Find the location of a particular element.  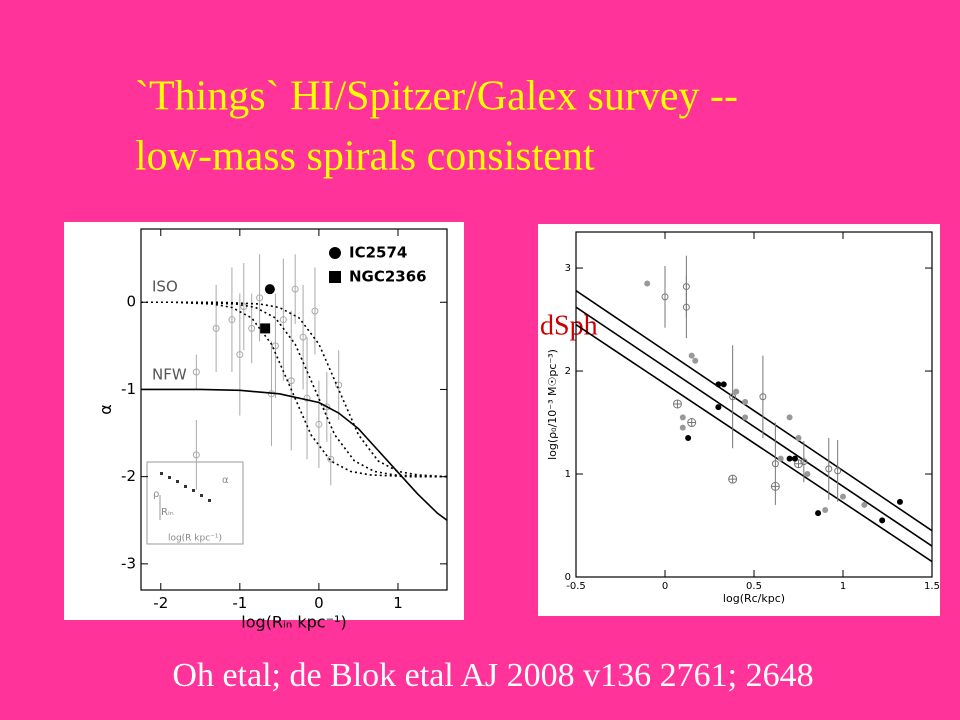

annotation: ISO is located at coordinates (165, 287).